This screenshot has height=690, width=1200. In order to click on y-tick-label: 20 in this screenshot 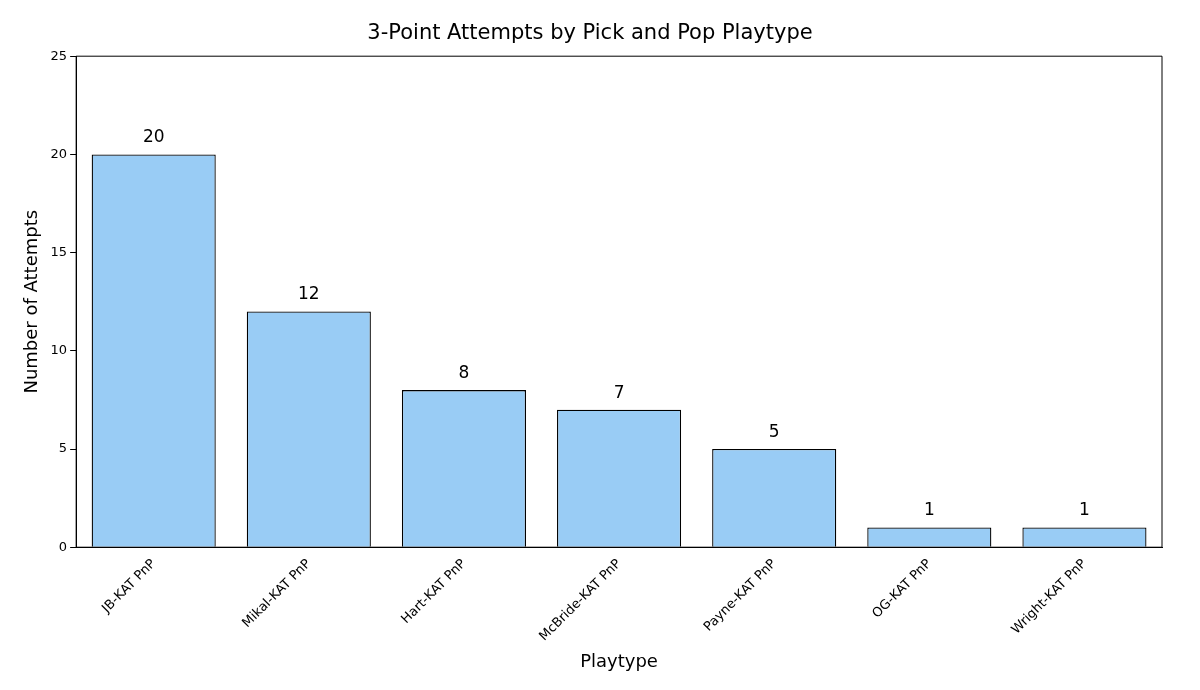, I will do `click(59, 153)`.